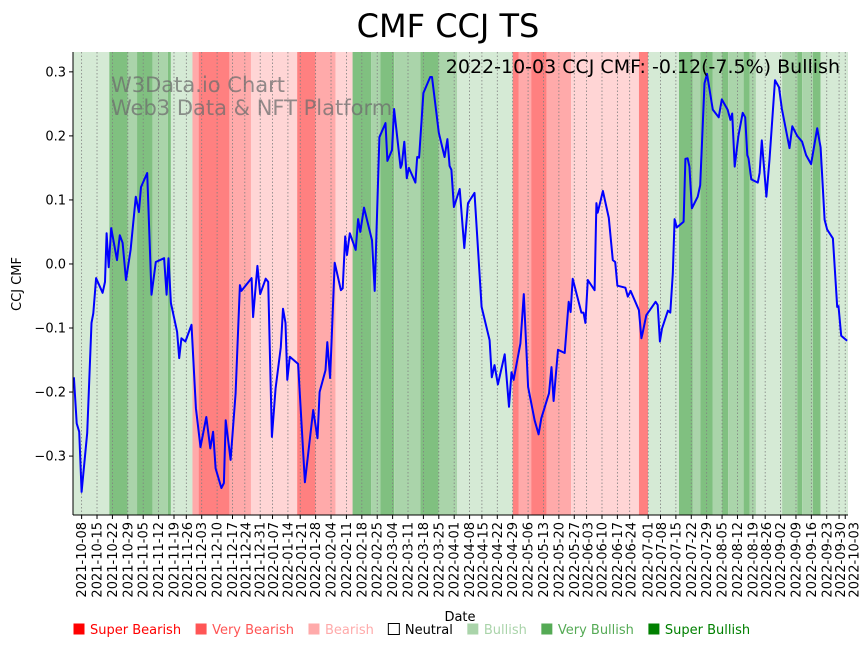 This screenshot has width=867, height=650. I want to click on y-tick-label: 0.3, so click(55, 72).